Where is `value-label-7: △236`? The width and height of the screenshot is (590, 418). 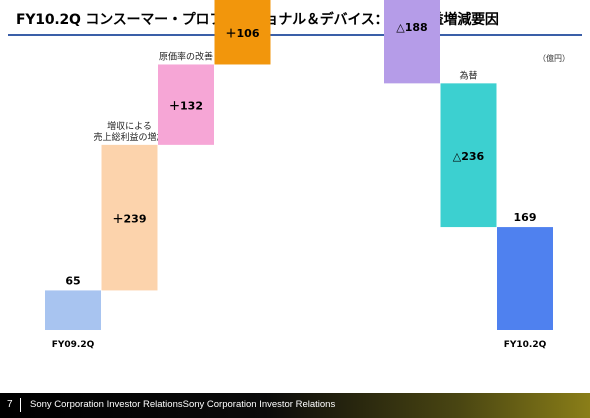 value-label-7: △236 is located at coordinates (469, 156).